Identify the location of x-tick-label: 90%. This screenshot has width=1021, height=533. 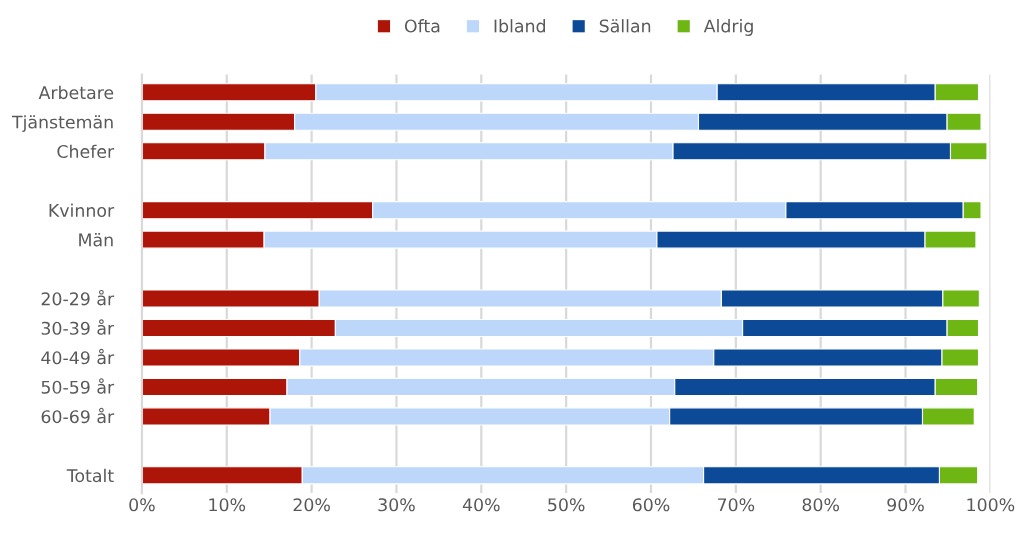
(905, 505).